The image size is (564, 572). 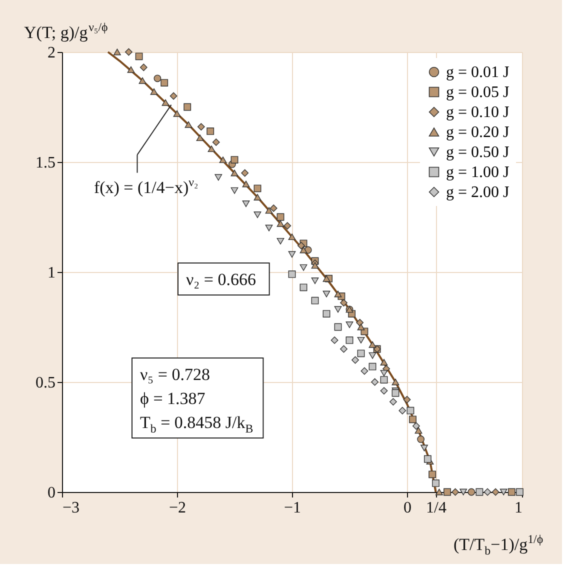 What do you see at coordinates (518, 508) in the screenshot?
I see `x-tick-label: 1` at bounding box center [518, 508].